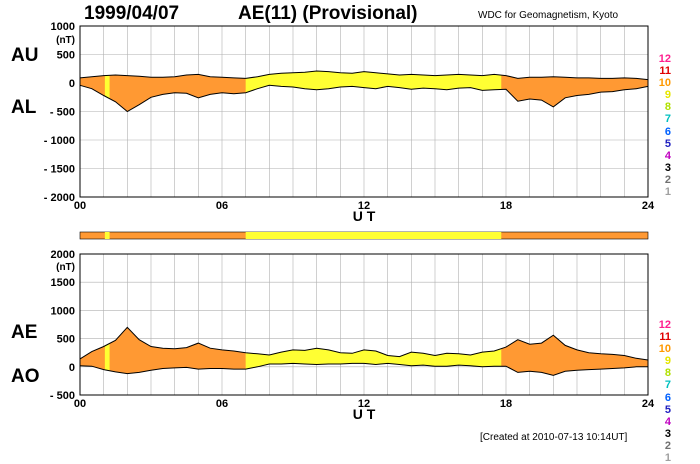  Describe the element at coordinates (59, 170) in the screenshot. I see `y-tick-label: - 1500` at that location.